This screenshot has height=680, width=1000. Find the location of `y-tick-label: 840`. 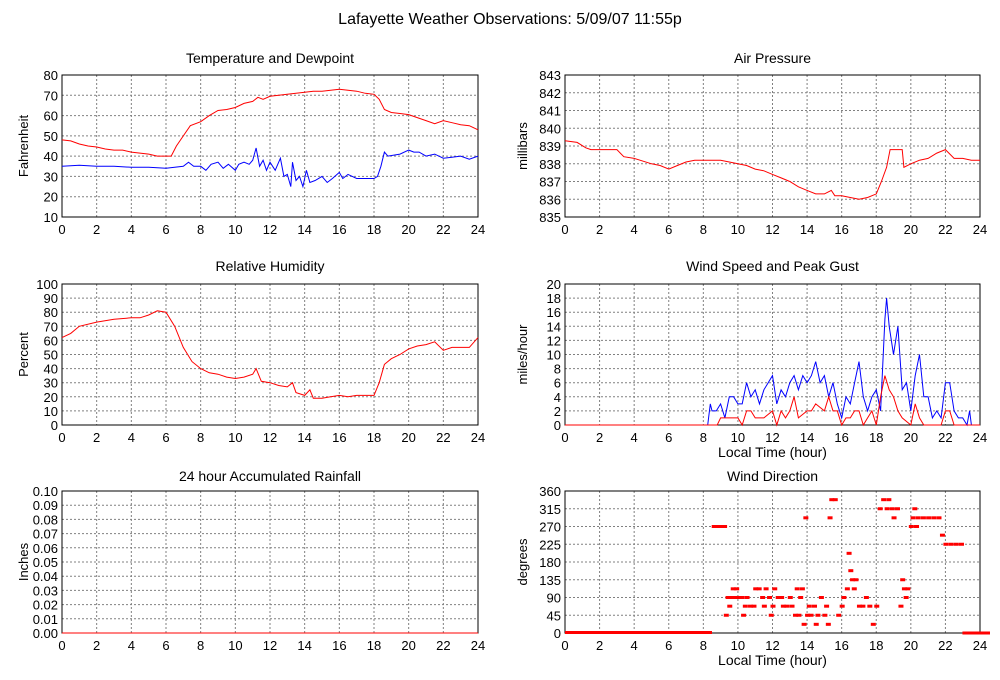

y-tick-label: 840 is located at coordinates (550, 128).